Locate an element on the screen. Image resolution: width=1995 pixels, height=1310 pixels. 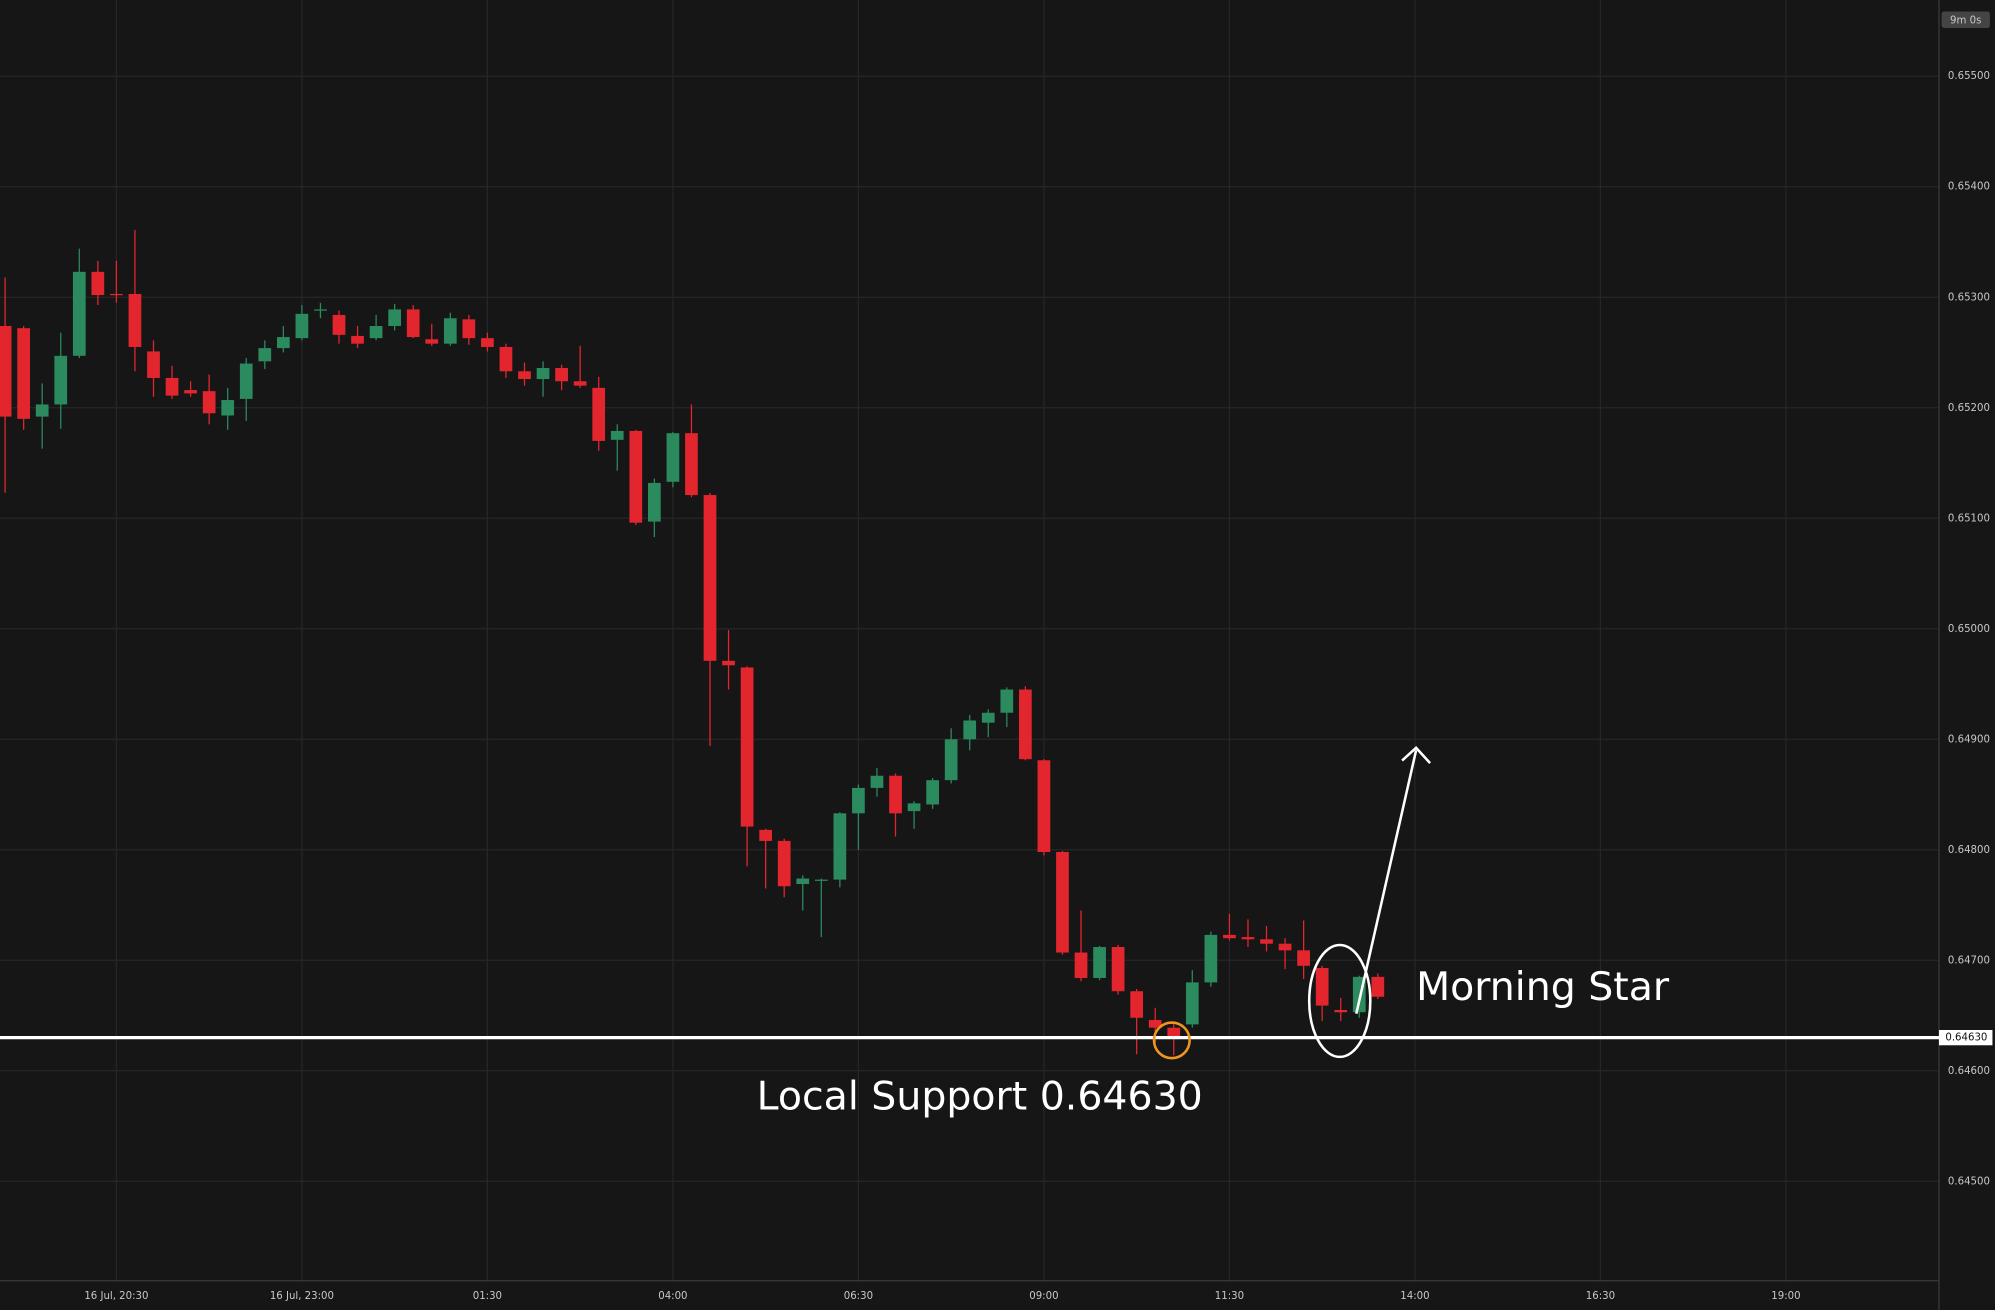
y-tick-label: 0.64500 is located at coordinates (1969, 1181).